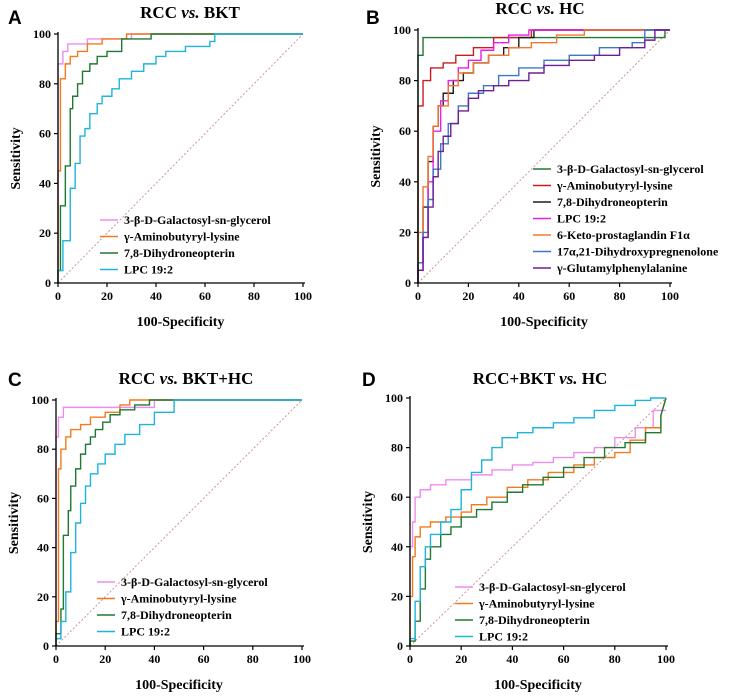  I want to click on chart-title-part: BKT+HC, so click(215, 378).